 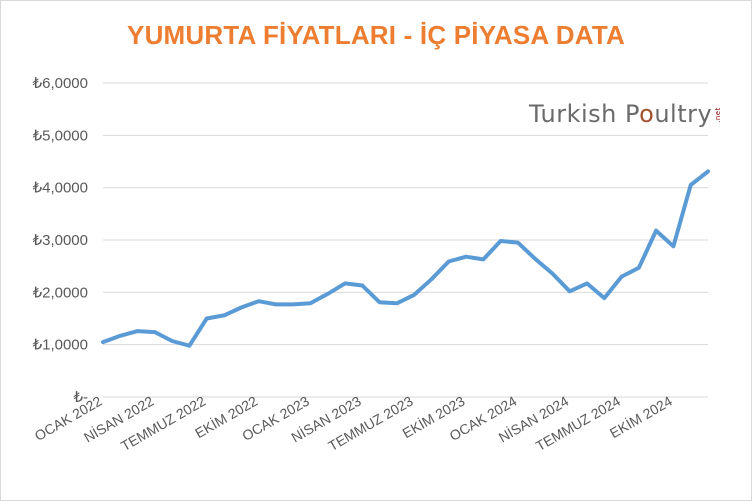 What do you see at coordinates (60, 83) in the screenshot?
I see `y-tick-label: ₺6,0000` at bounding box center [60, 83].